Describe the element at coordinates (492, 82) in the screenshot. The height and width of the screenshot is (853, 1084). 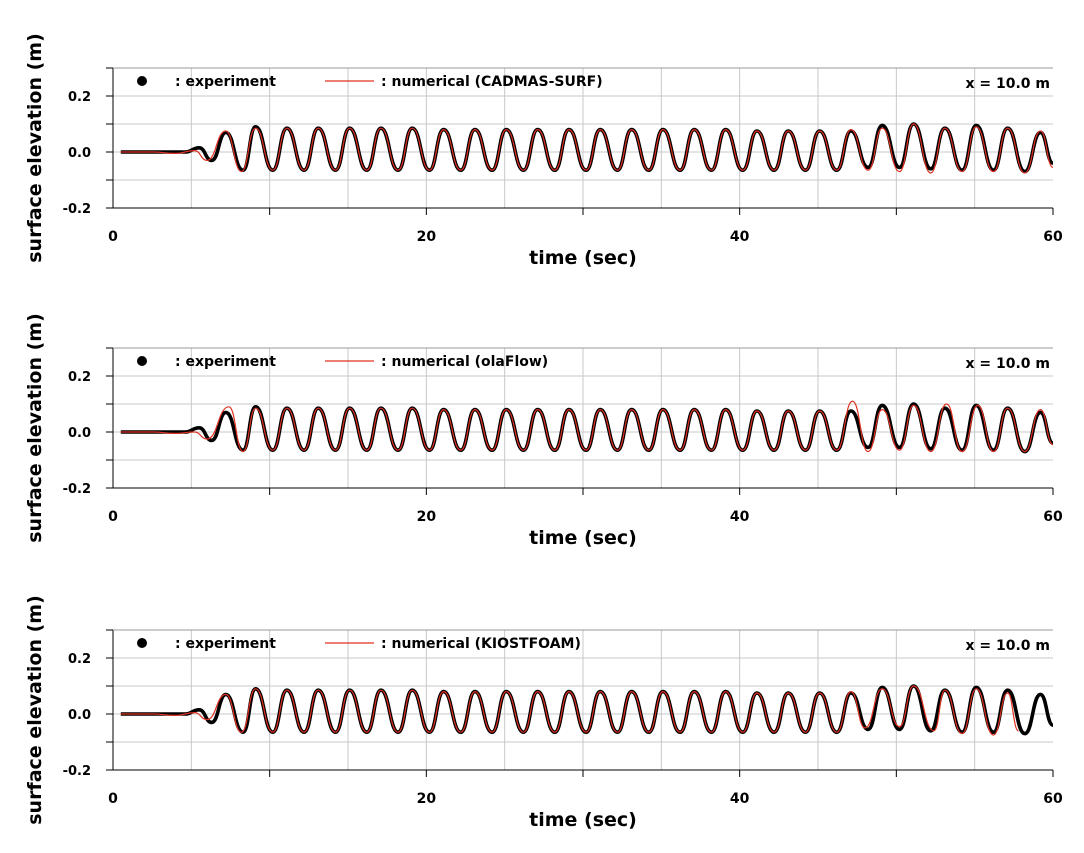
I see `legend-label-numerical: : numerical (CADMAS-SURF)` at that location.